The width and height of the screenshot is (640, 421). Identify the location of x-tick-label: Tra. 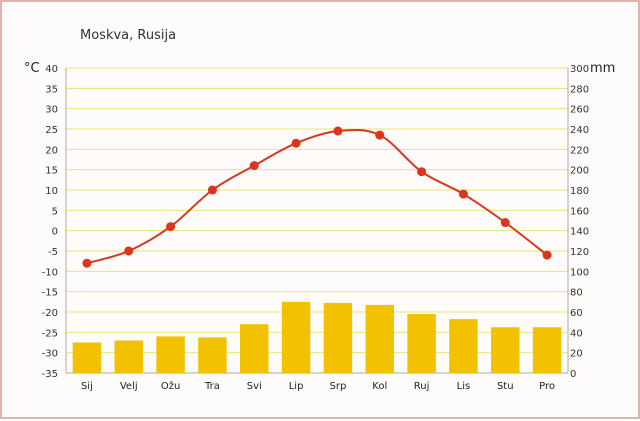
(212, 386).